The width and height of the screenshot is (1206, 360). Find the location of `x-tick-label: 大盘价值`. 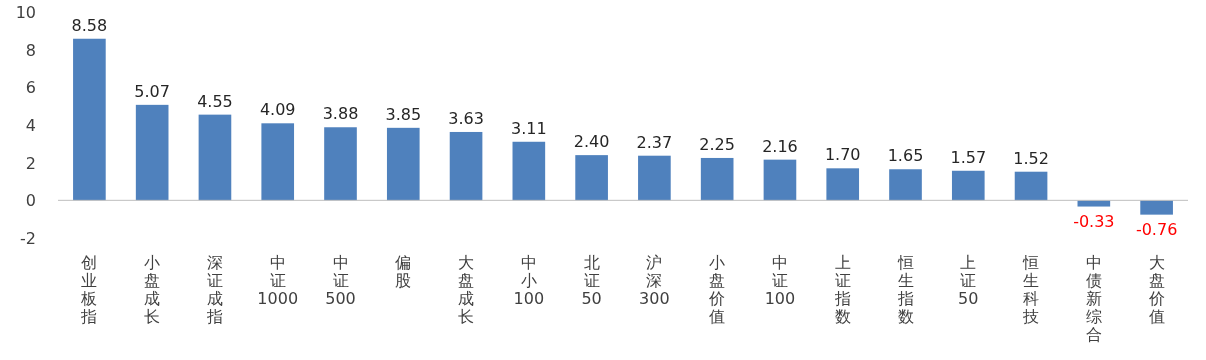

x-tick-label: 大盘价值 is located at coordinates (1156, 289).